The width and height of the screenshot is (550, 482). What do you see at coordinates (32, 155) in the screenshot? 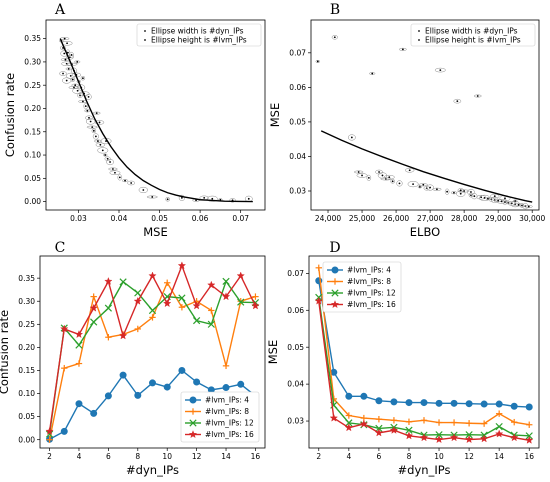
I see `panel-a-ytick-label: 0.10` at bounding box center [32, 155].